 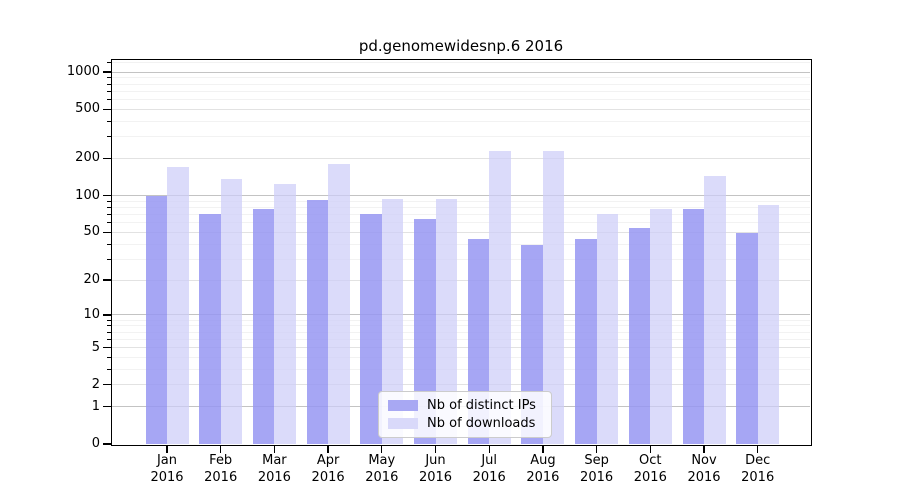 What do you see at coordinates (221, 469) in the screenshot?
I see `x-tick-label: Feb 2016` at bounding box center [221, 469].